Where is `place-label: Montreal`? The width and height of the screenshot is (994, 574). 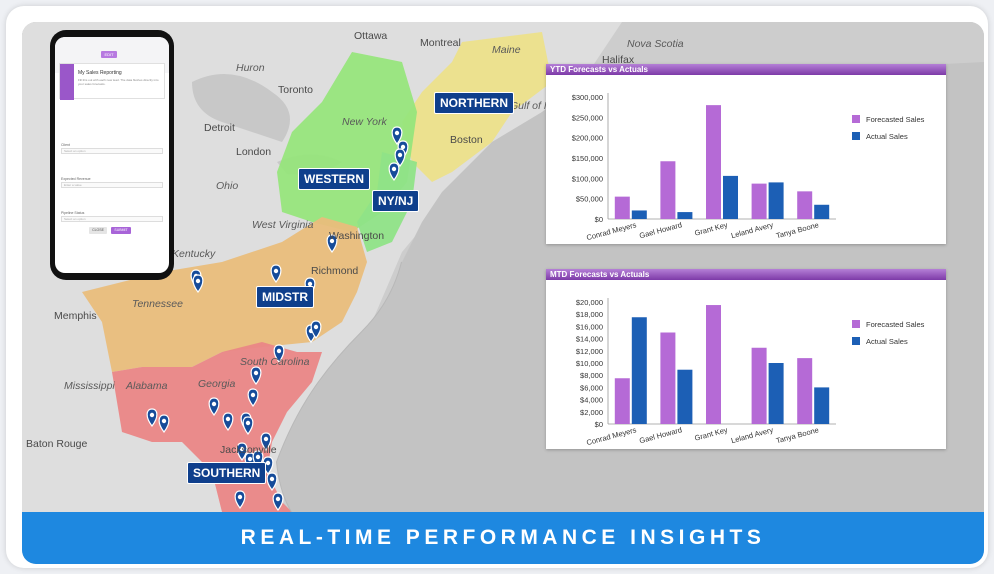 place-label: Montreal is located at coordinates (440, 43).